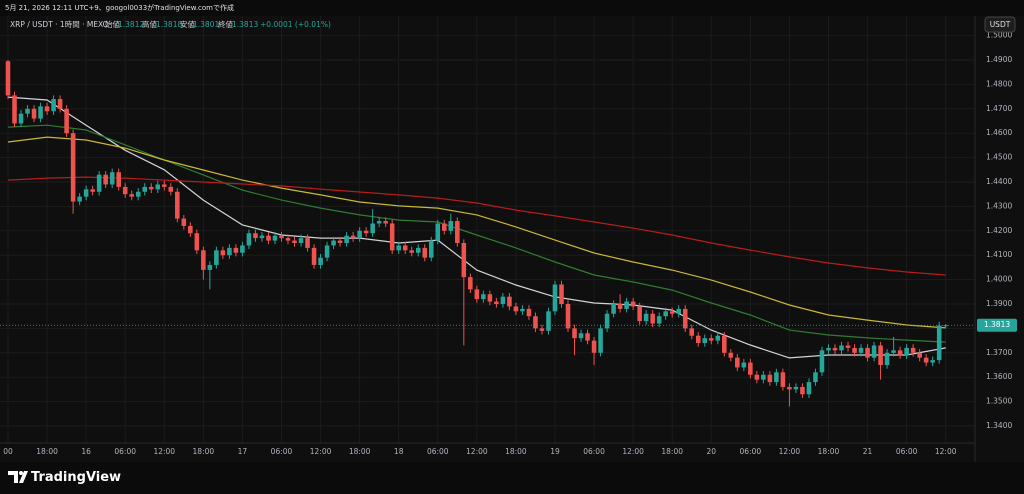 This screenshot has width=1024, height=494. I want to click on x-tick-label: 20, so click(711, 451).